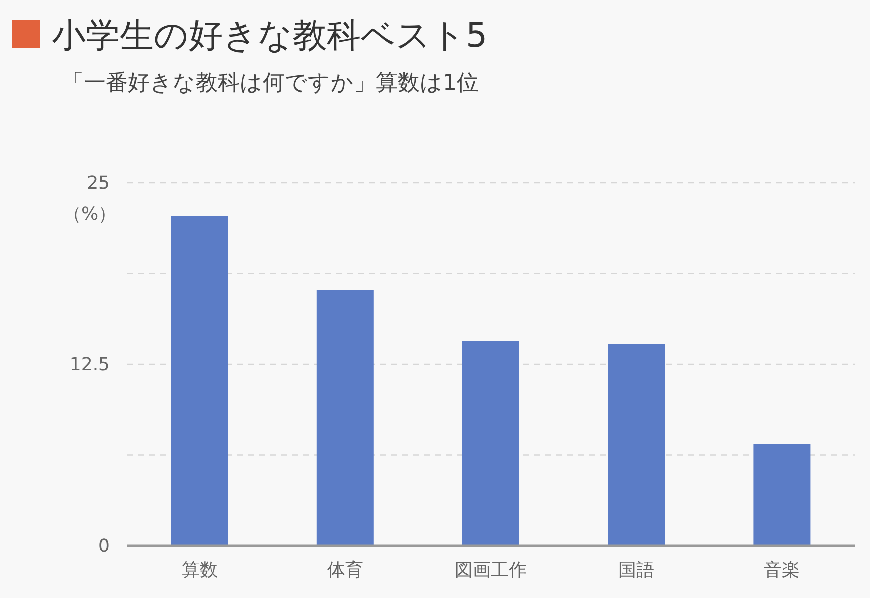 The height and width of the screenshot is (598, 870). What do you see at coordinates (636, 570) in the screenshot?
I see `x-tick-label: 国語` at bounding box center [636, 570].